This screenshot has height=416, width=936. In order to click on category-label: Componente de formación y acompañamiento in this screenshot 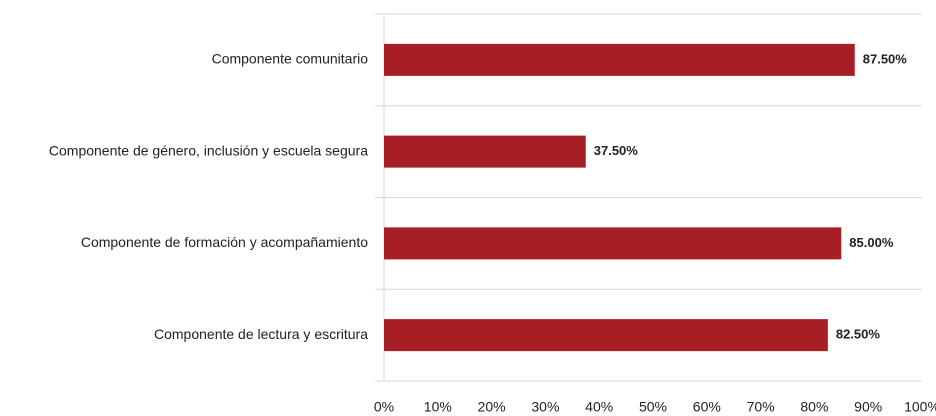, I will do `click(224, 242)`.